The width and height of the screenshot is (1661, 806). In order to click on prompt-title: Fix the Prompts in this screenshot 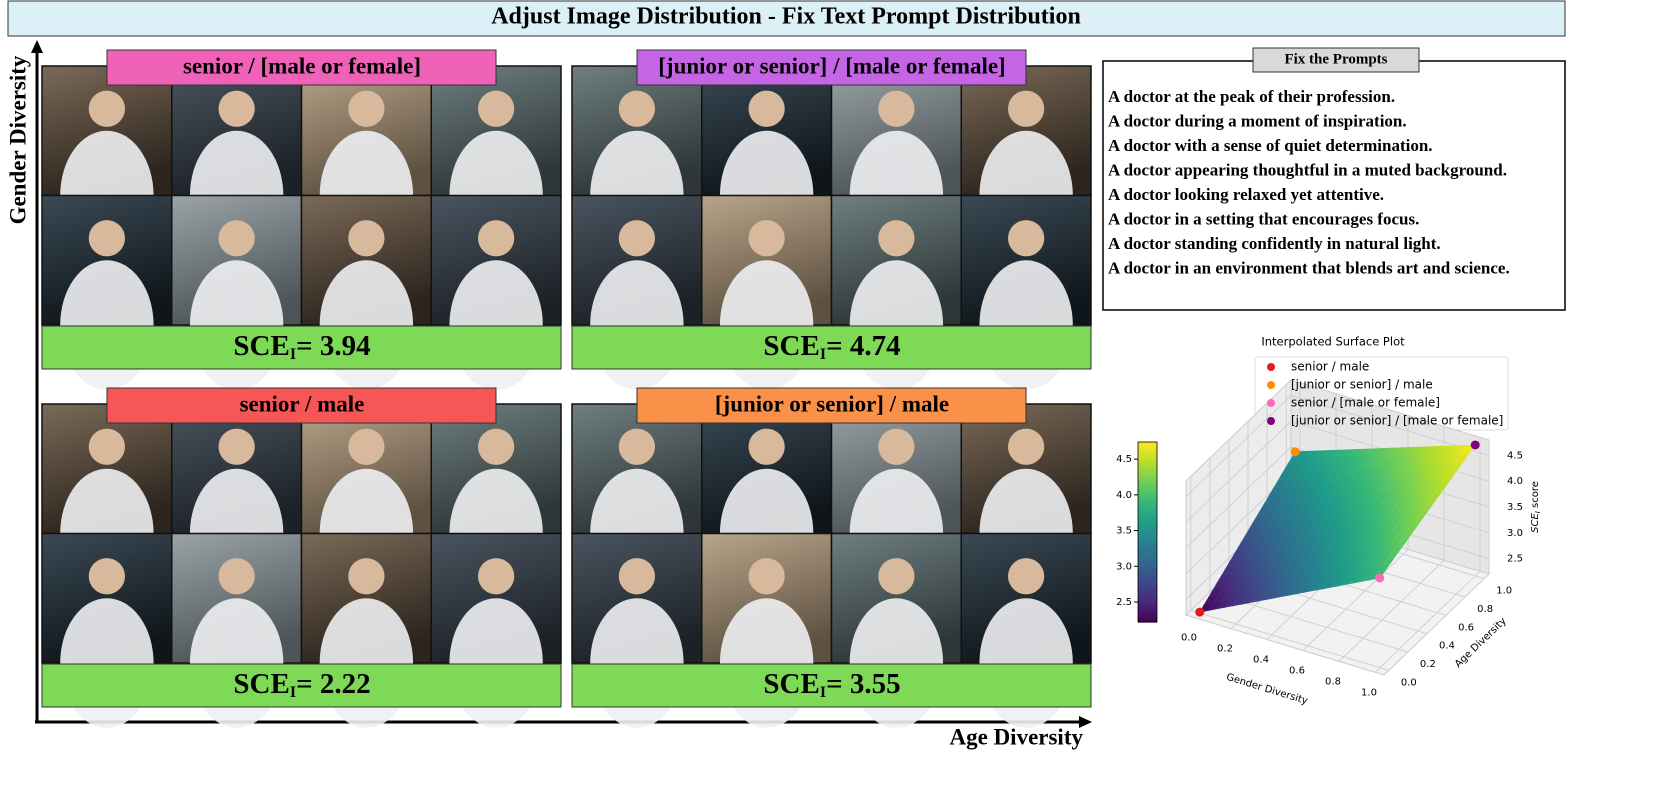, I will do `click(1335, 59)`.